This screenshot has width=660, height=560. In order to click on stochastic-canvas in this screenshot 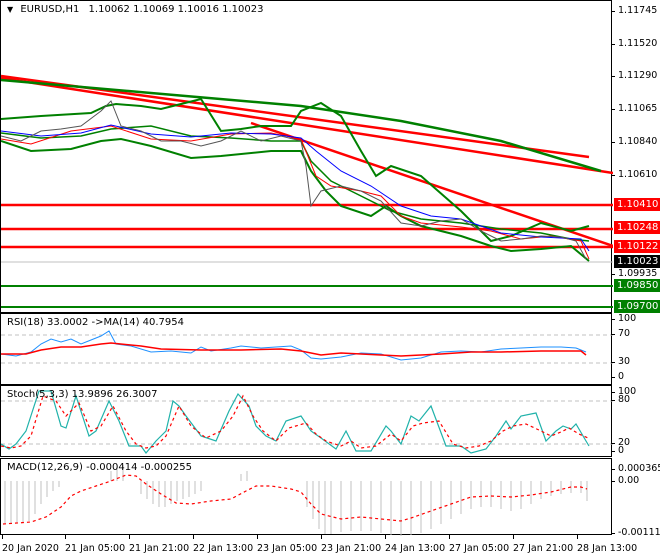, I will do `click(307, 422)`.